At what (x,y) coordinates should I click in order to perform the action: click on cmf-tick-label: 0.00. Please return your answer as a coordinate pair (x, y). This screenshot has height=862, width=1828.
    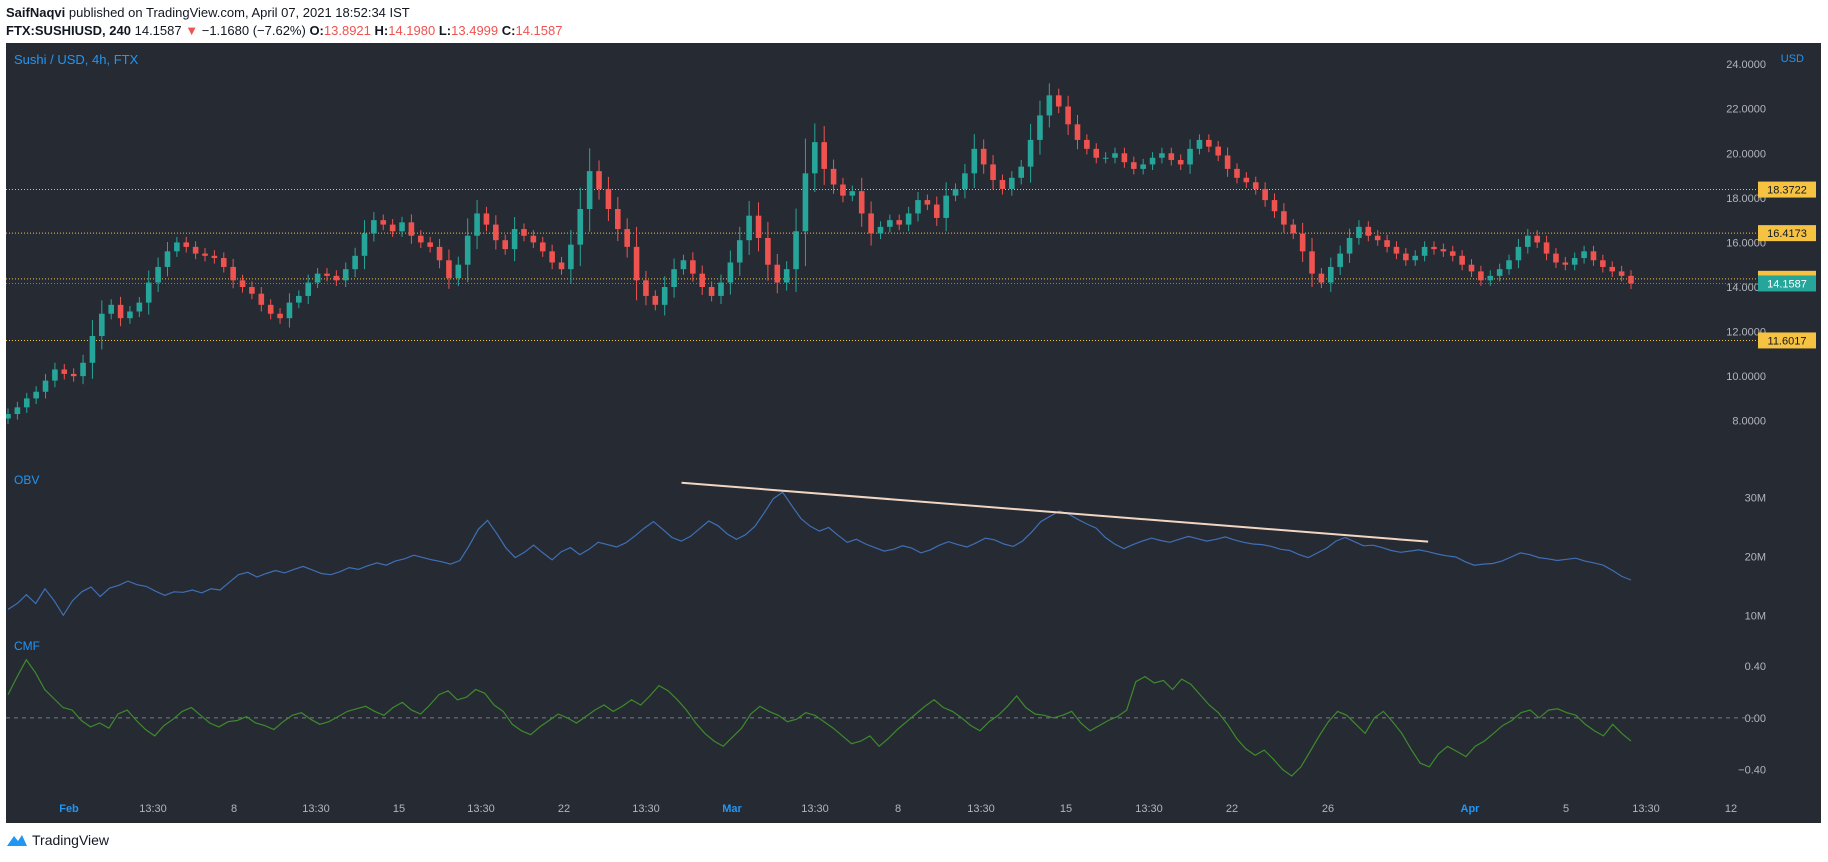
    Looking at the image, I should click on (1755, 719).